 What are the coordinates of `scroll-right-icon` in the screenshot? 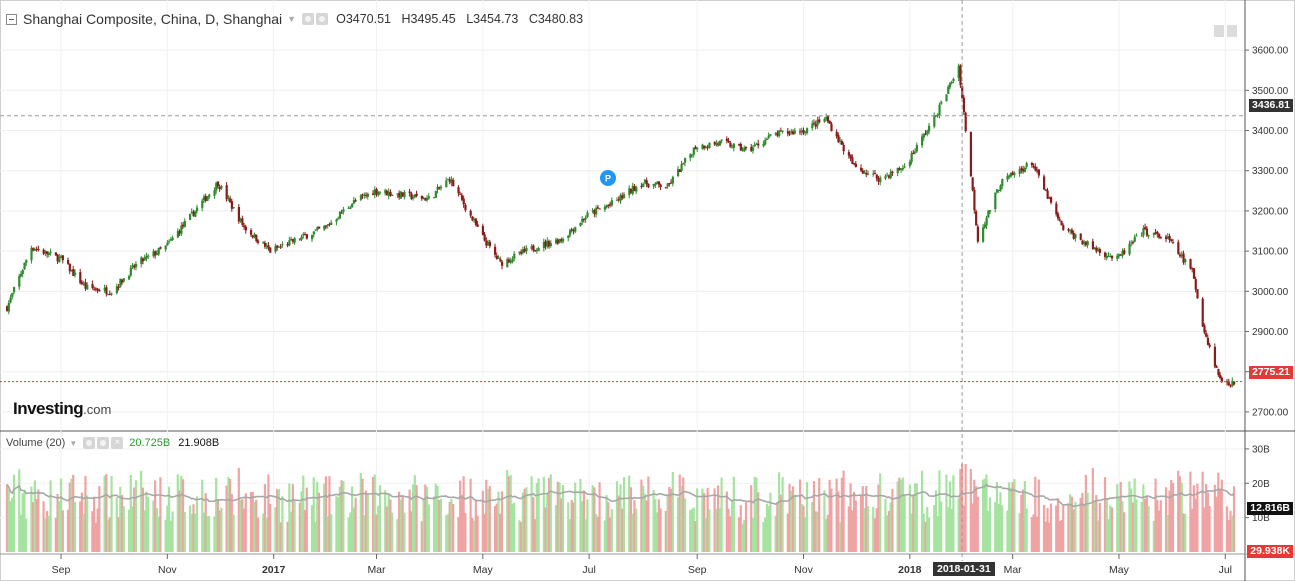 It's located at (1232, 31).